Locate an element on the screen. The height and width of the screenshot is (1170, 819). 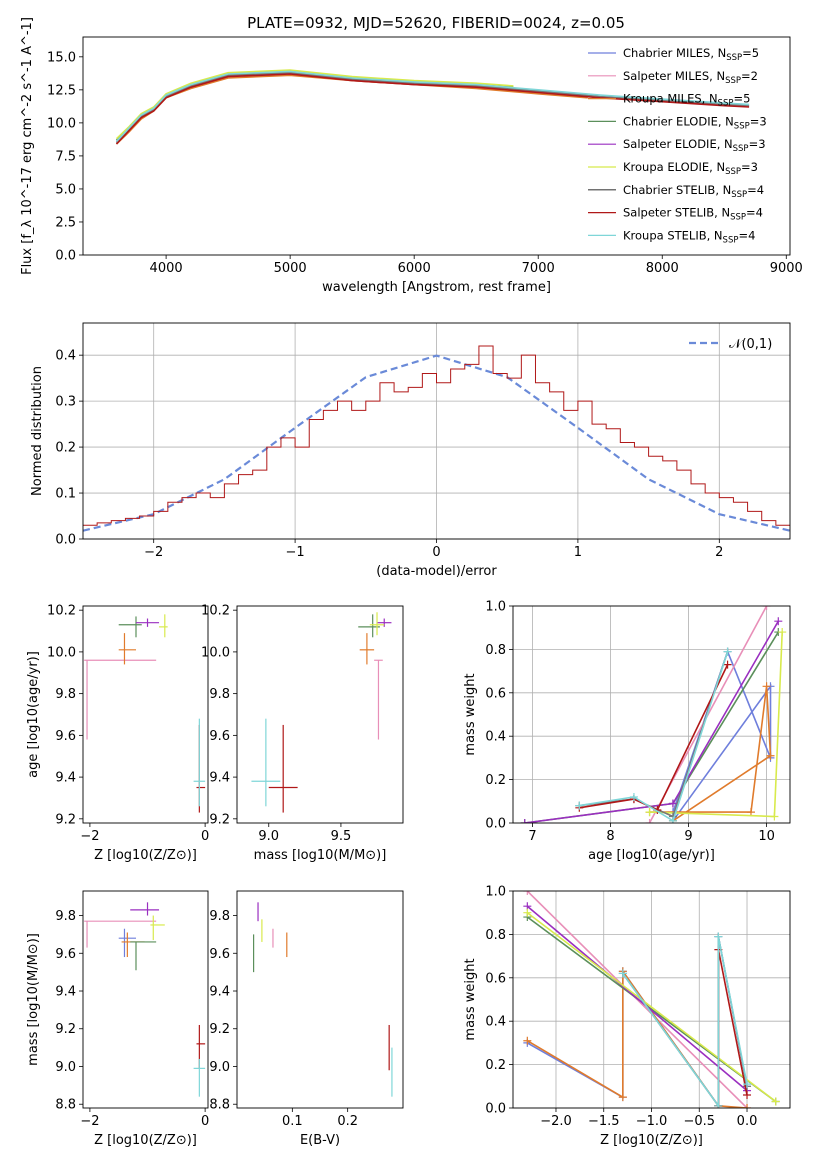
legend-label: Salpeter STELIB, NSSP=4 is located at coordinates (693, 214).